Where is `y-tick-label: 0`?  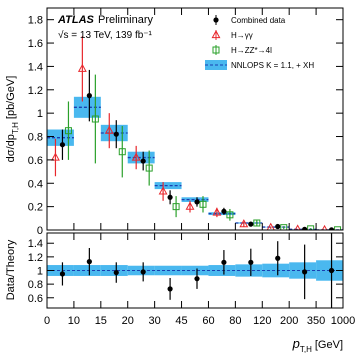
y-tick-label: 0 is located at coordinates (40, 231).